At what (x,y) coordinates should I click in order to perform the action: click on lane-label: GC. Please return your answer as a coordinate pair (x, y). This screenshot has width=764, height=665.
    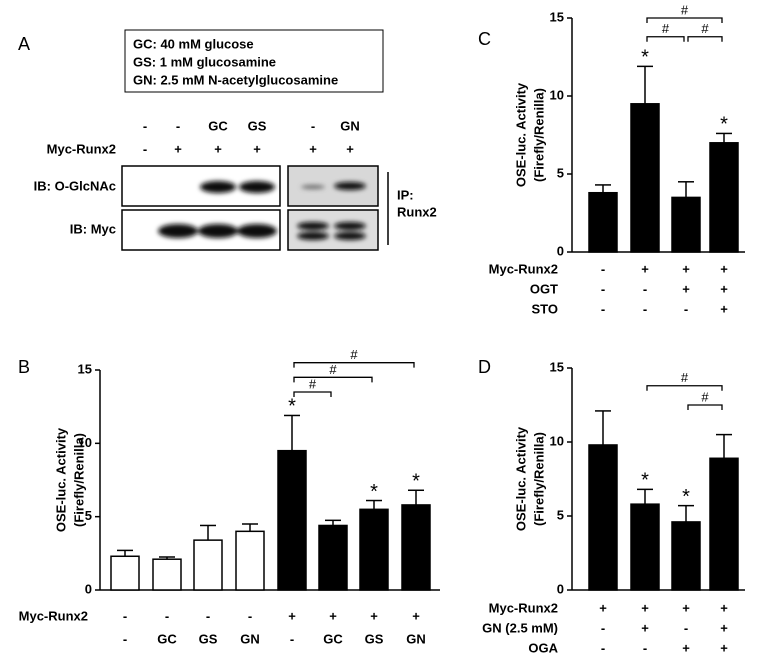
    Looking at the image, I should click on (218, 125).